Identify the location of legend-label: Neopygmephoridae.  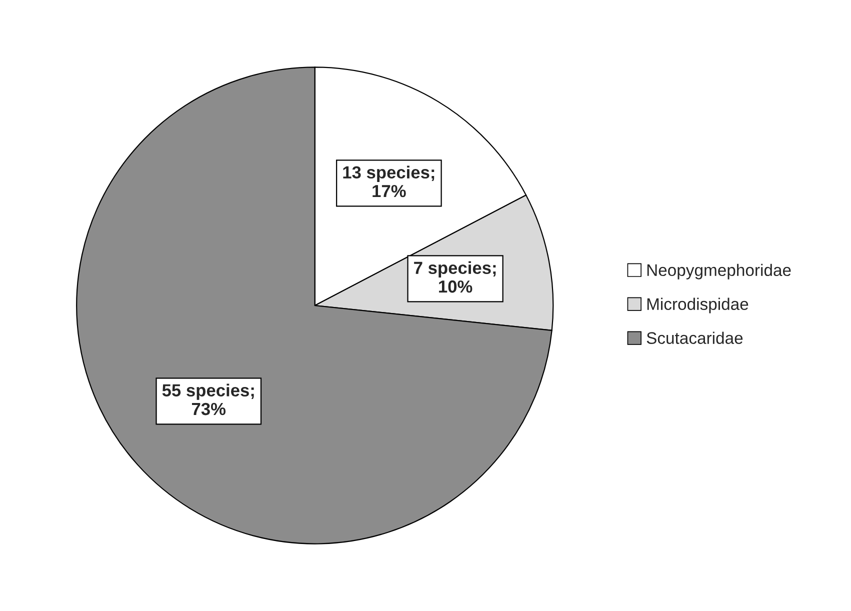
(719, 272).